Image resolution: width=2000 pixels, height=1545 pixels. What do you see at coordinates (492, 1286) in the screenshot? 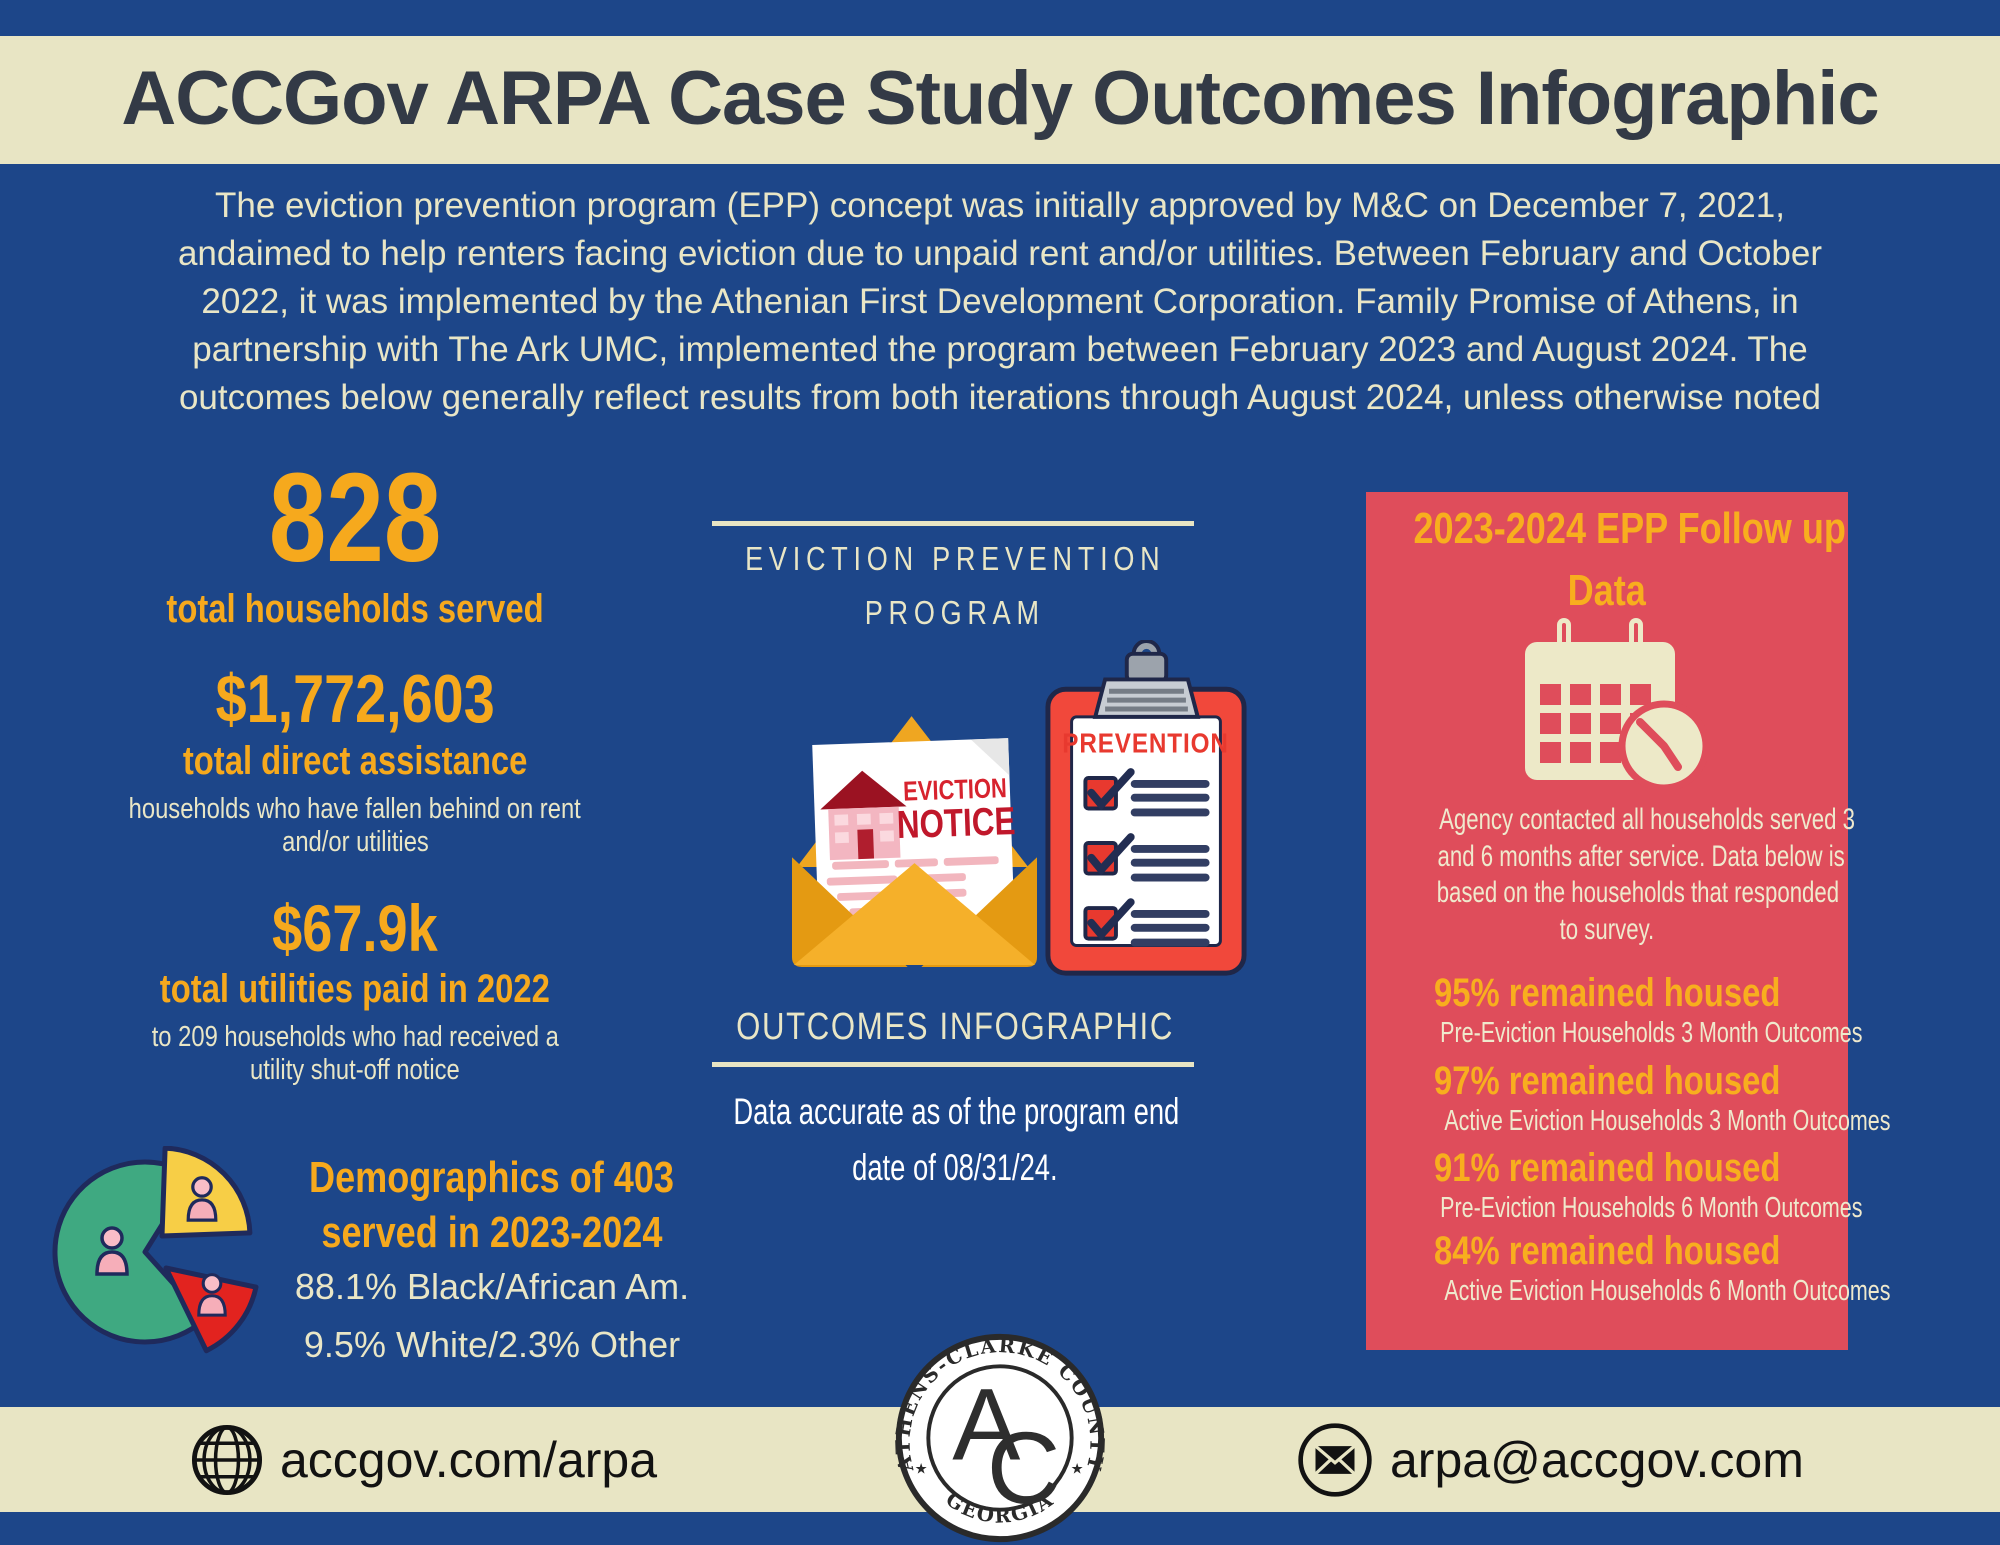
I see `demographics-stat: 88.1% Black/African Am.` at bounding box center [492, 1286].